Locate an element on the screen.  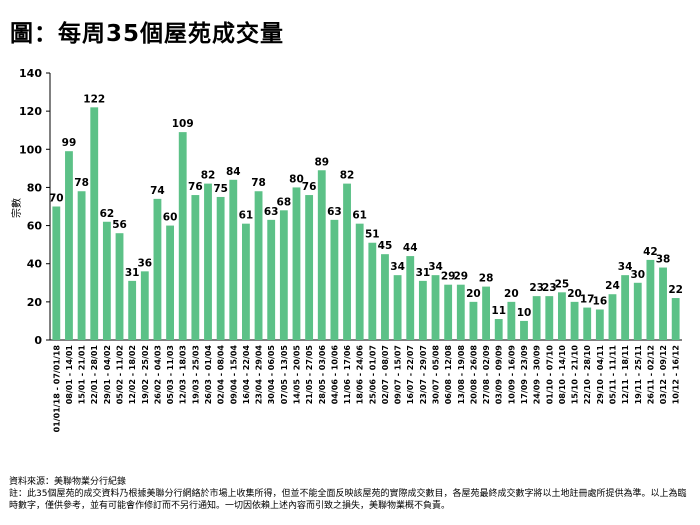
x-tick-label: 12/02 - 18/02 is located at coordinates (132, 374).